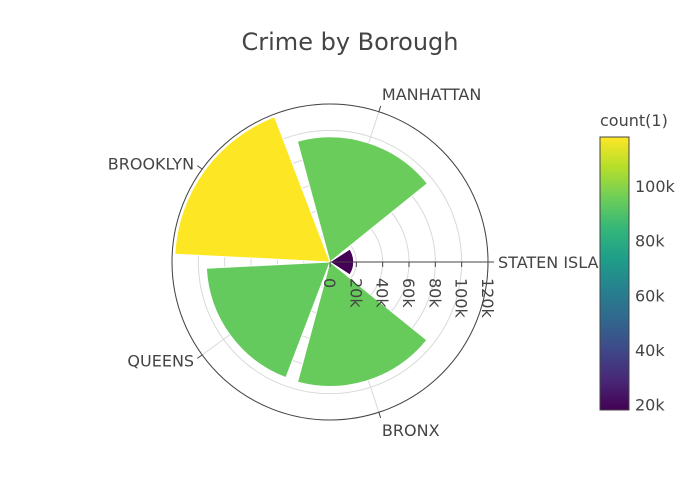 The image size is (700, 500). What do you see at coordinates (434, 293) in the screenshot?
I see `radial-tick-label: 80k` at bounding box center [434, 293].